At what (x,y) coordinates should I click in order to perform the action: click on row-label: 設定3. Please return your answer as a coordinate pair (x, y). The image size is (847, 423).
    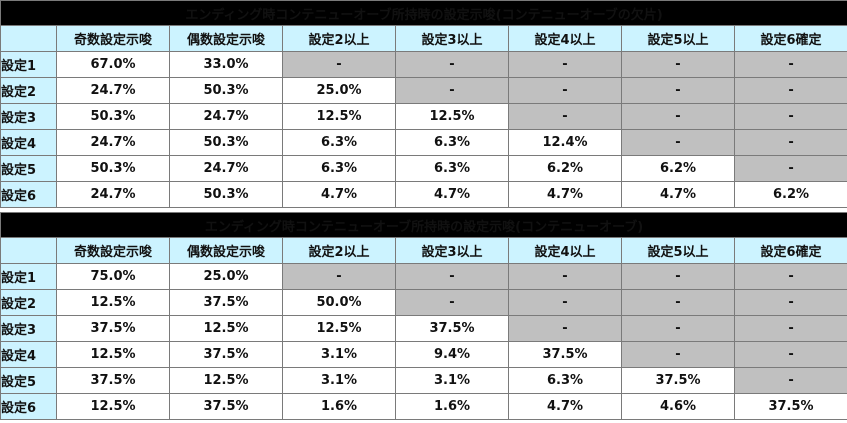
    Looking at the image, I should click on (28, 328).